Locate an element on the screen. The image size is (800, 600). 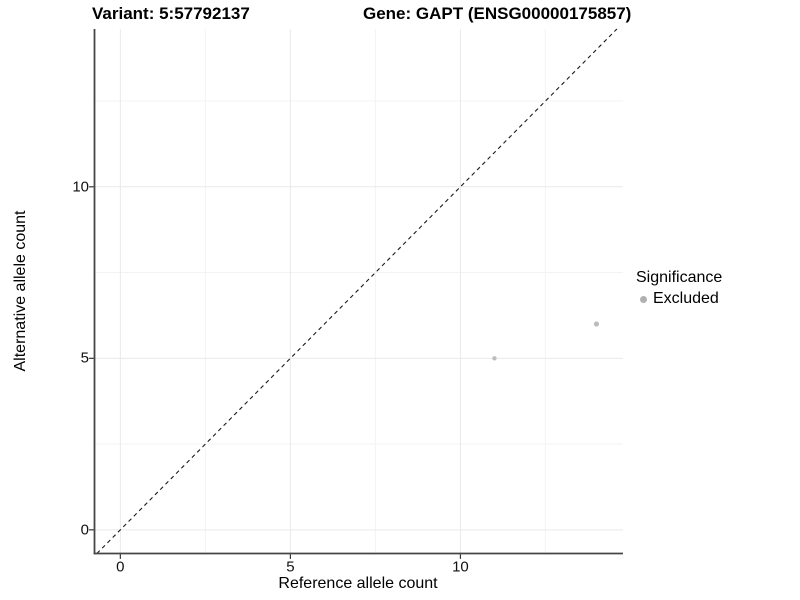
legend: Significance Excluded is located at coordinates (679, 288).